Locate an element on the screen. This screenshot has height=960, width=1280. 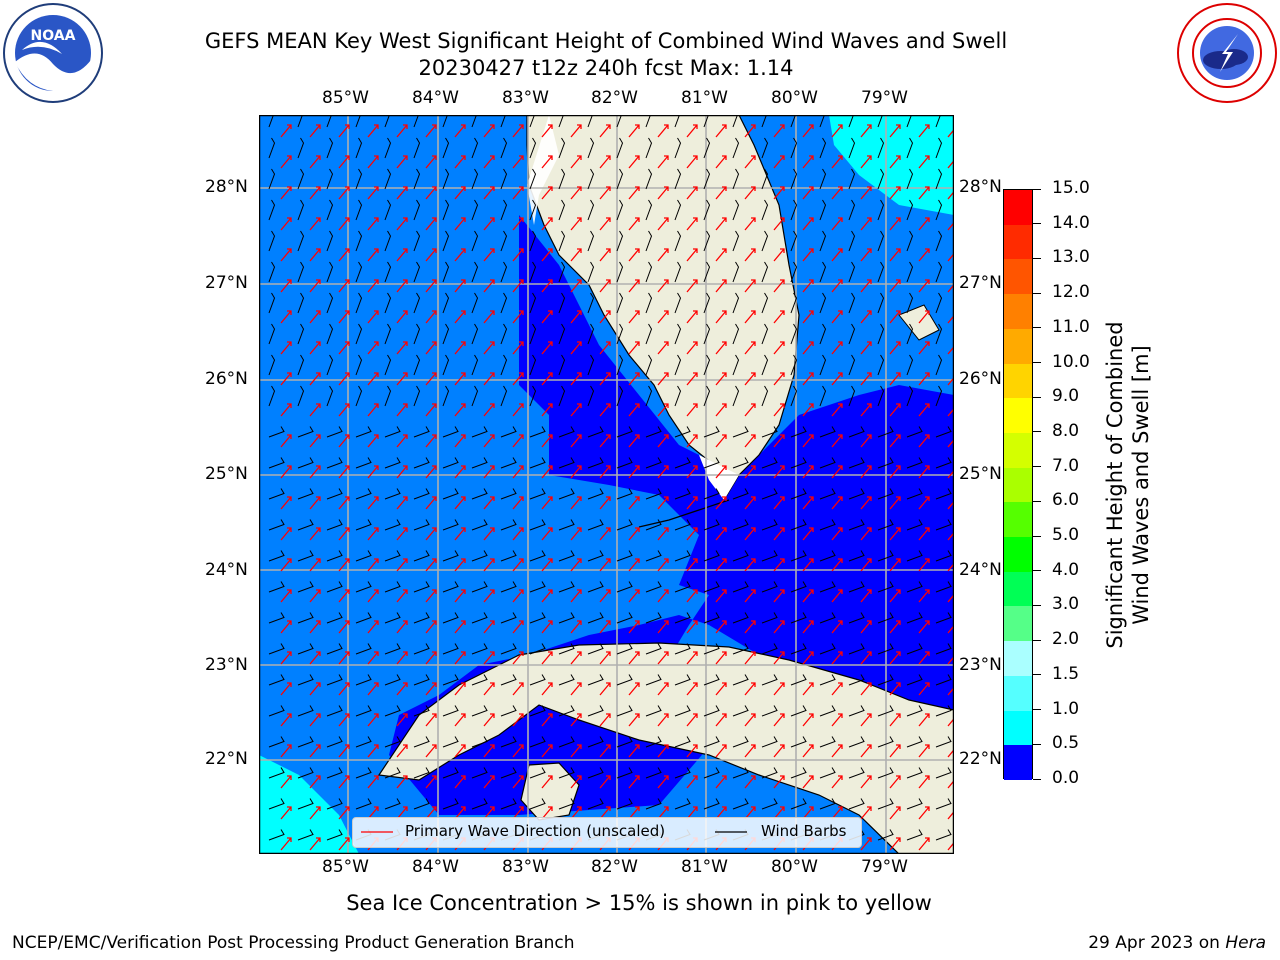
colorbar-label-line1: Significant Height of Combined is located at coordinates (1115, 485).